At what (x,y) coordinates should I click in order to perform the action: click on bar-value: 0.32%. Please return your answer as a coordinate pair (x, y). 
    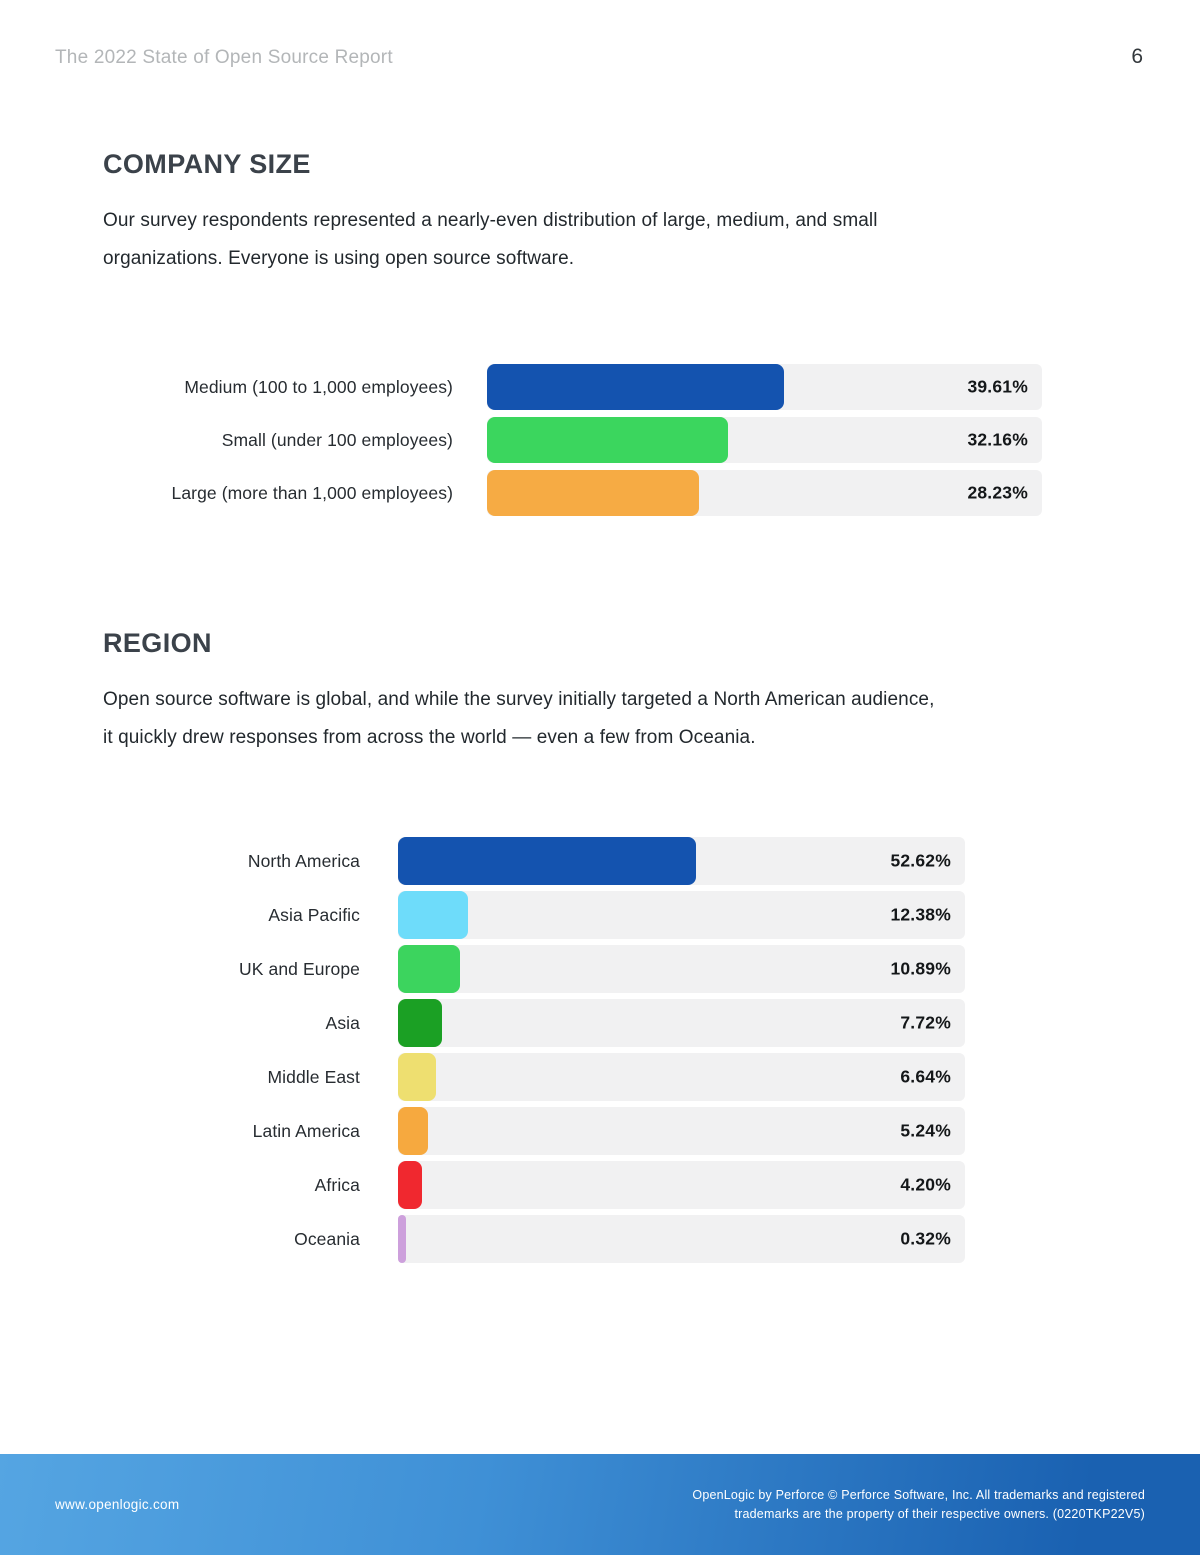
    Looking at the image, I should click on (925, 1238).